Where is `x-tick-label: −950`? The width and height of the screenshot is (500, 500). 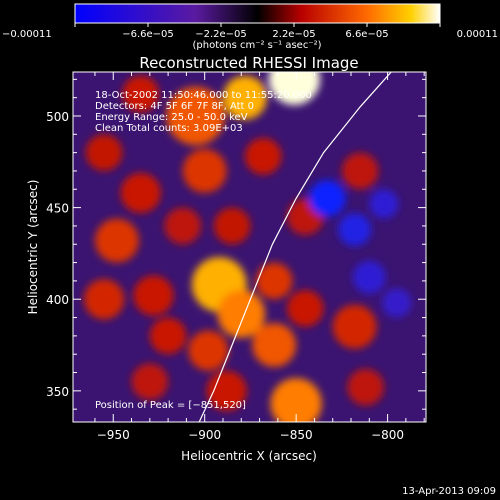
x-tick-label: −950 is located at coordinates (113, 435).